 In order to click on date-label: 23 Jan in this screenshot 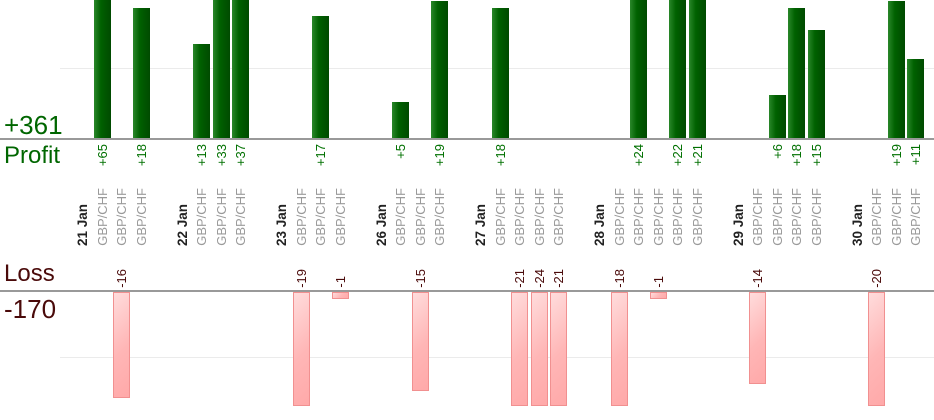, I will do `click(281, 224)`.